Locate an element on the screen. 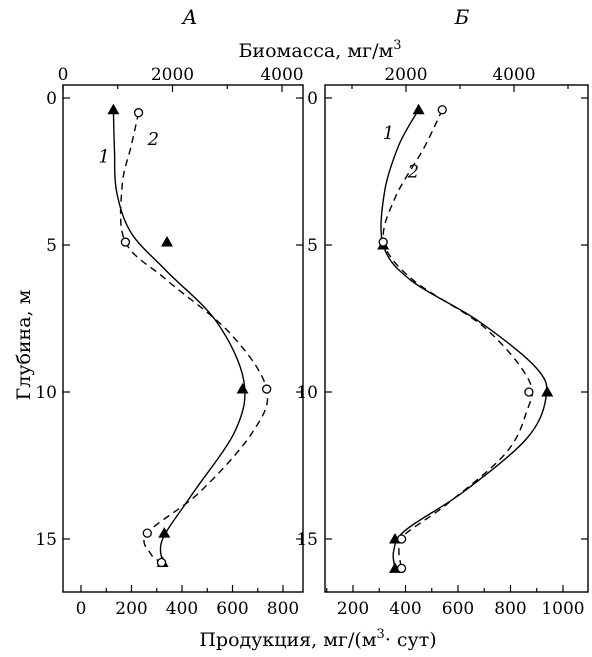 The height and width of the screenshot is (657, 592). panel-letter-a: А is located at coordinates (188, 17).